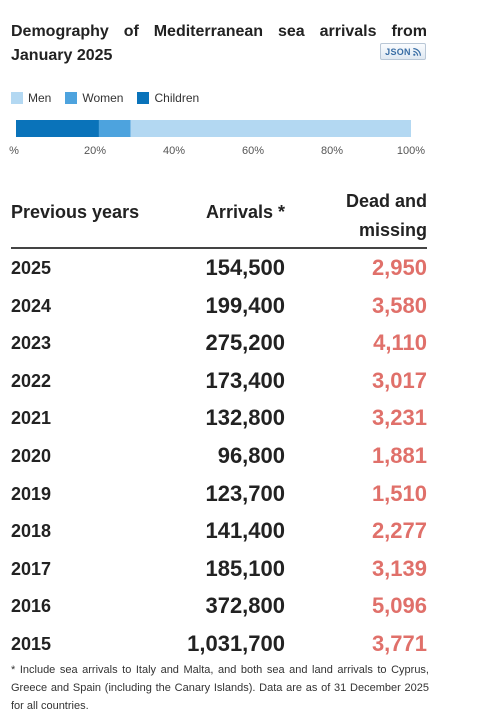  I want to click on arrivals-cell: 1,031,700, so click(236, 643).